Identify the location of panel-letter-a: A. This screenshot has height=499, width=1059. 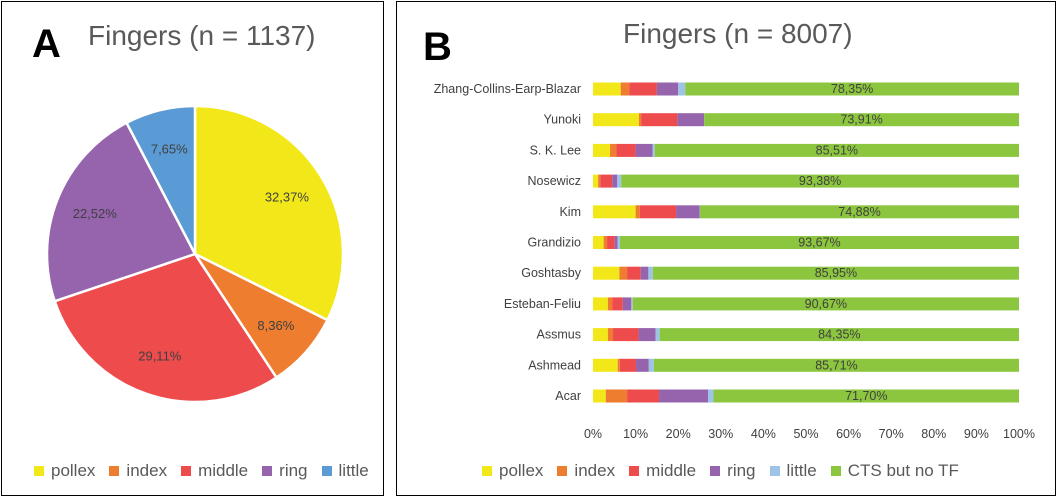
(46, 44).